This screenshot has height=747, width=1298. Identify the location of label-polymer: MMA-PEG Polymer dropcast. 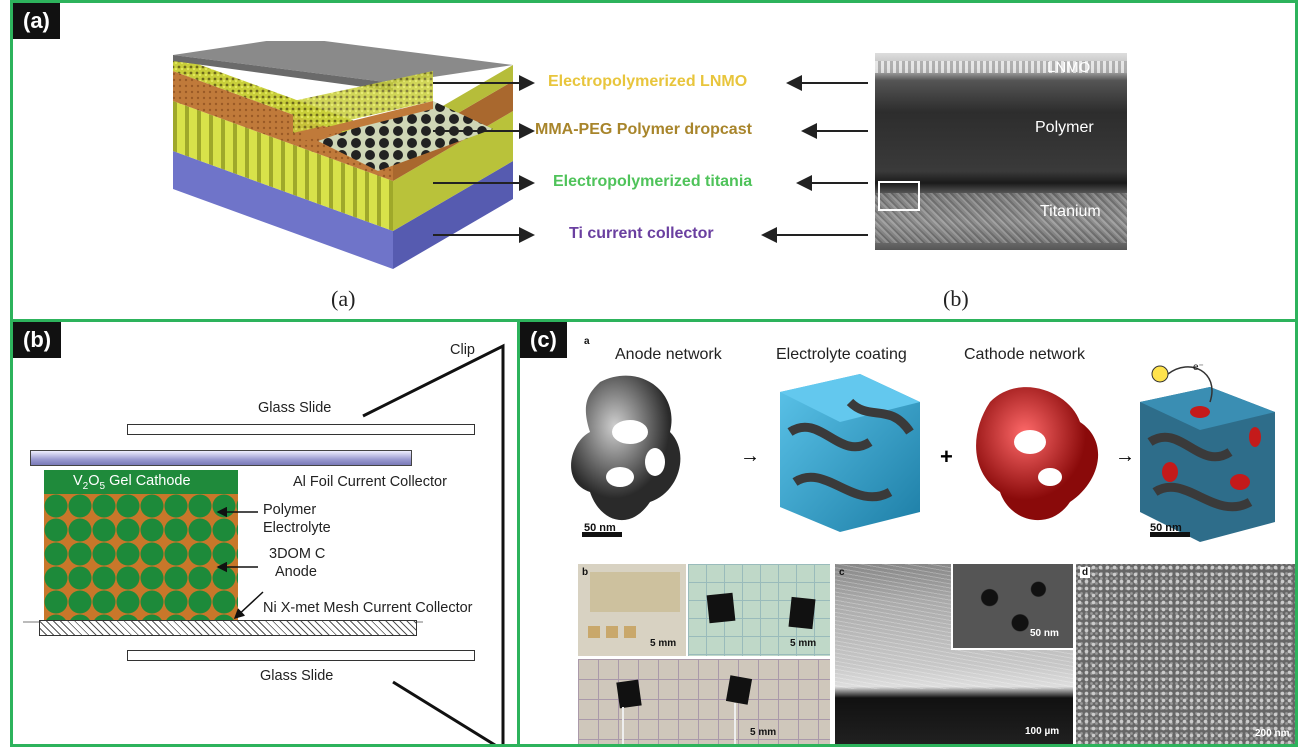
(643, 129).